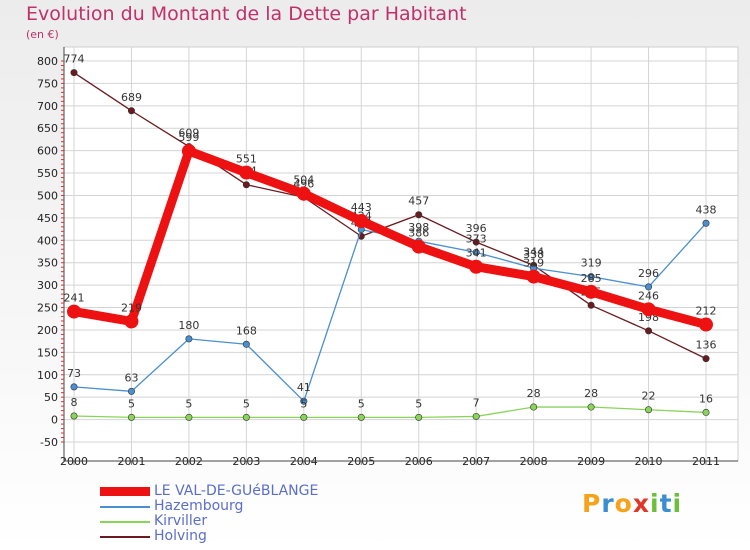 This screenshot has width=750, height=550. What do you see at coordinates (706, 209) in the screenshot?
I see `data-label-hazembourg: 438` at bounding box center [706, 209].